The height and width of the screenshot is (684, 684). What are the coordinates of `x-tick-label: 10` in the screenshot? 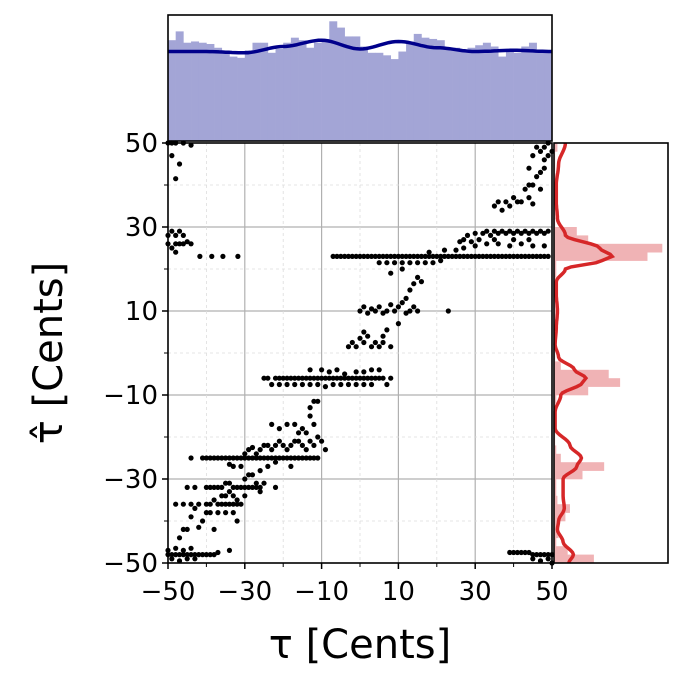 It's located at (398, 592).